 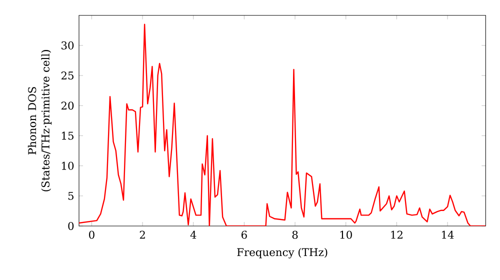 I want to click on y-tick-label: 10, so click(x=68, y=166).